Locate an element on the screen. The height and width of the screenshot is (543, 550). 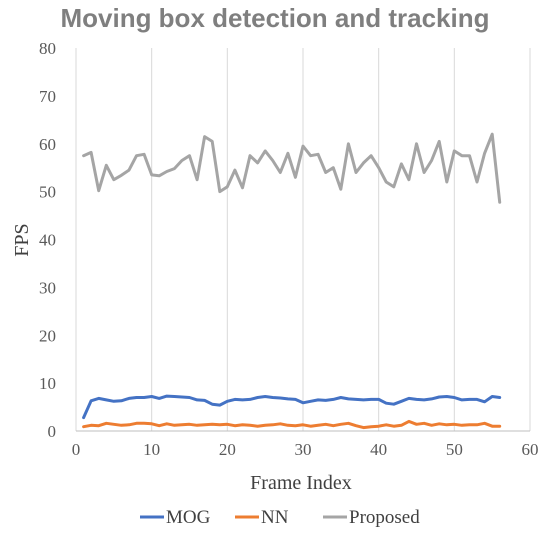
x-tick-labels: 0 10 20 30 40 50 60 is located at coordinates (305, 449).